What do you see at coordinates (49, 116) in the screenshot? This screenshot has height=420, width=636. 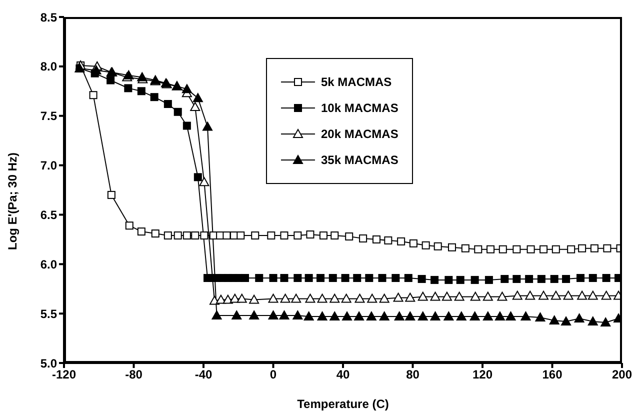 I see `y-tick-label: 7.5` at bounding box center [49, 116].